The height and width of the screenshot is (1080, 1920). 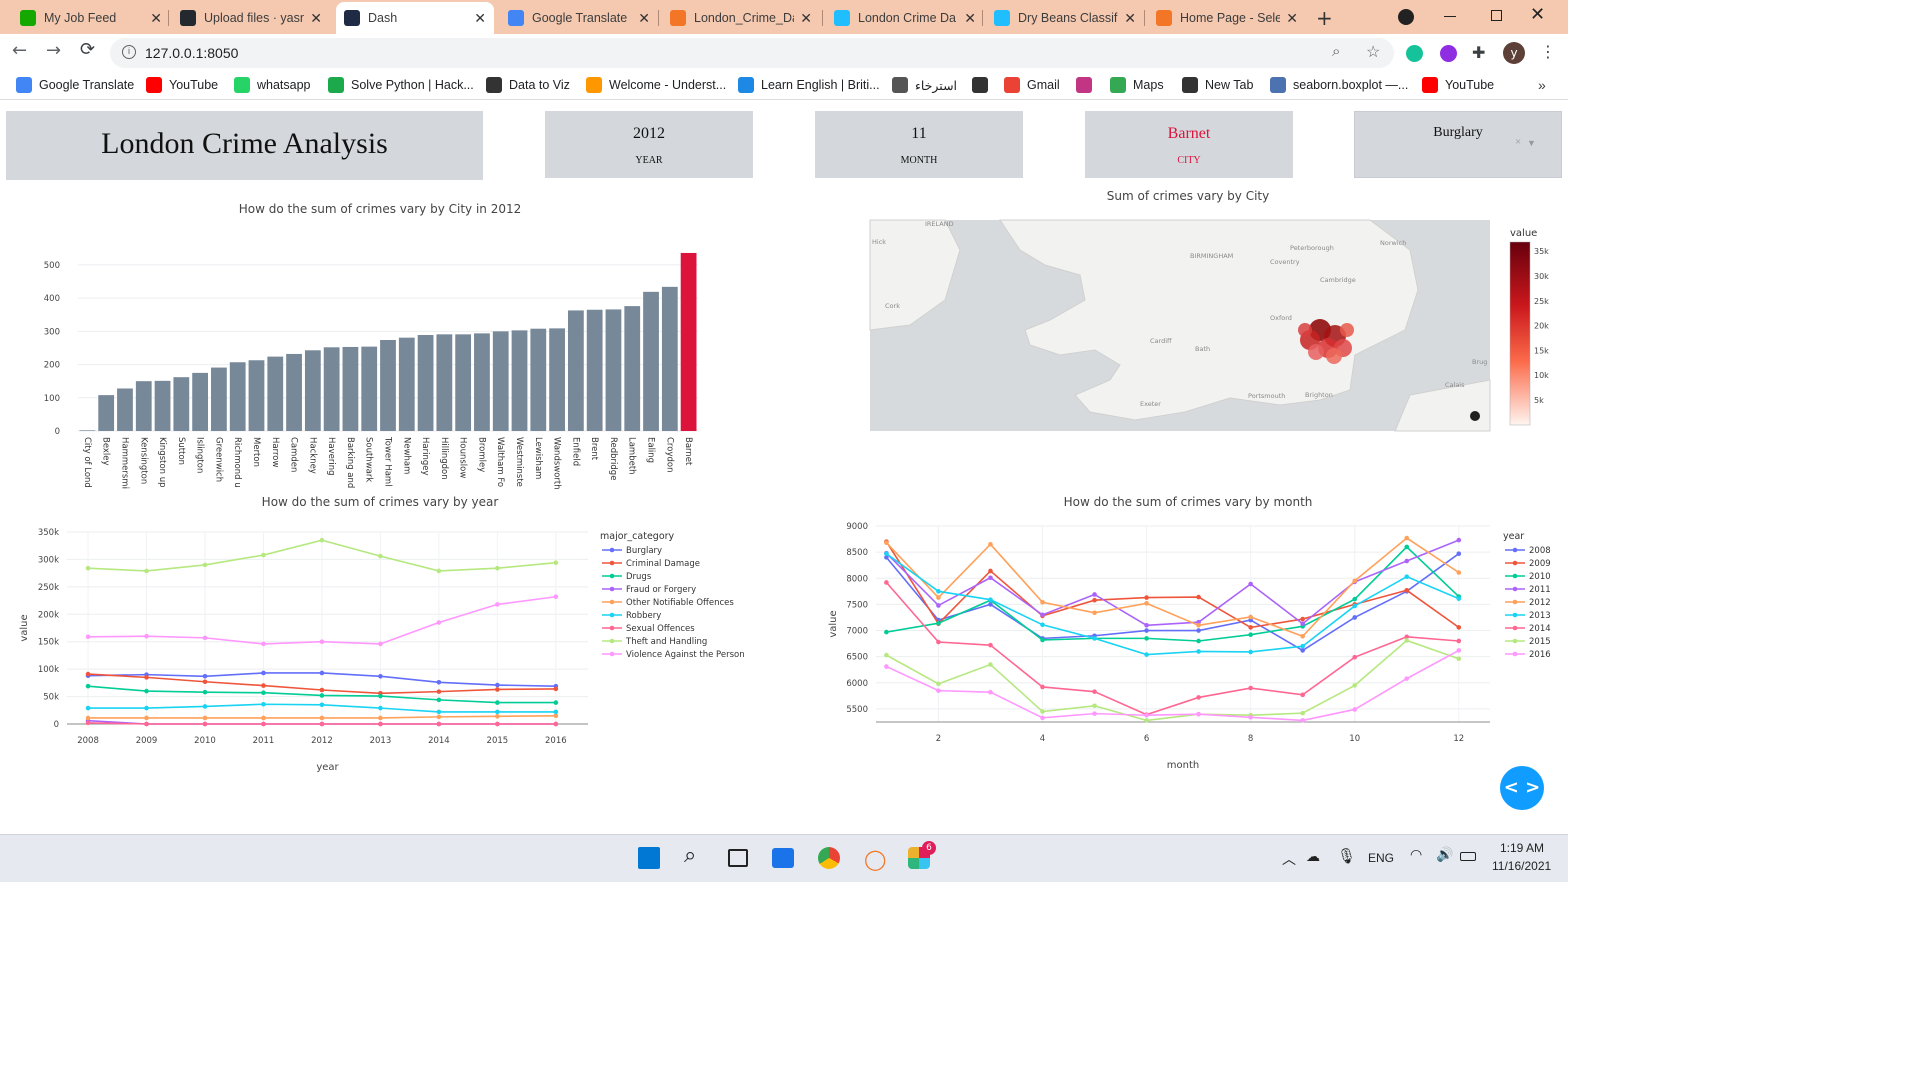 I want to click on map-info-icon, so click(x=1475, y=416).